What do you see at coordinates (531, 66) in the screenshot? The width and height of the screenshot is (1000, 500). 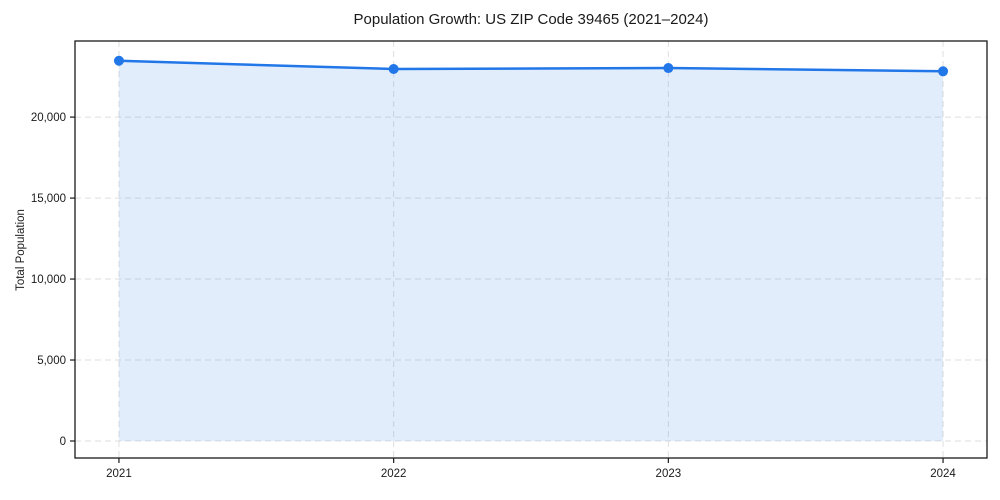 I see `series-line` at bounding box center [531, 66].